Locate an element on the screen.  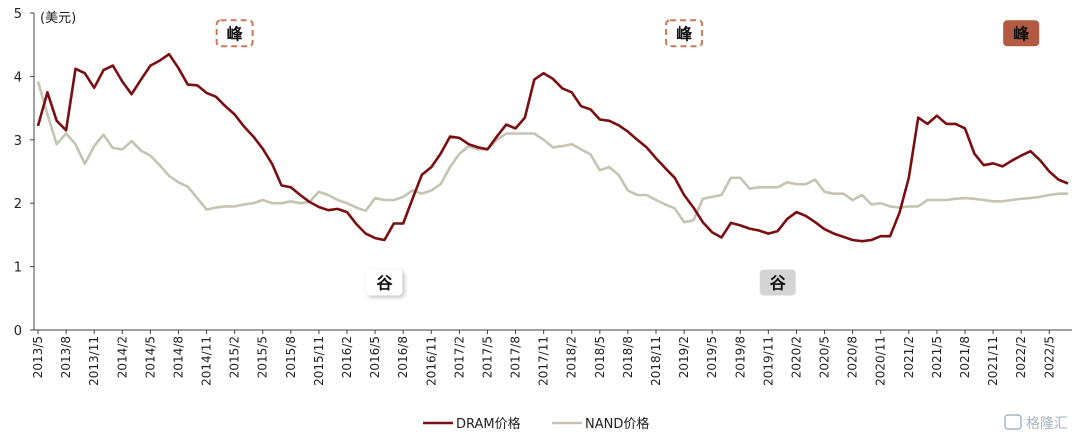
x-tick-label: 2017/2 is located at coordinates (459, 357).